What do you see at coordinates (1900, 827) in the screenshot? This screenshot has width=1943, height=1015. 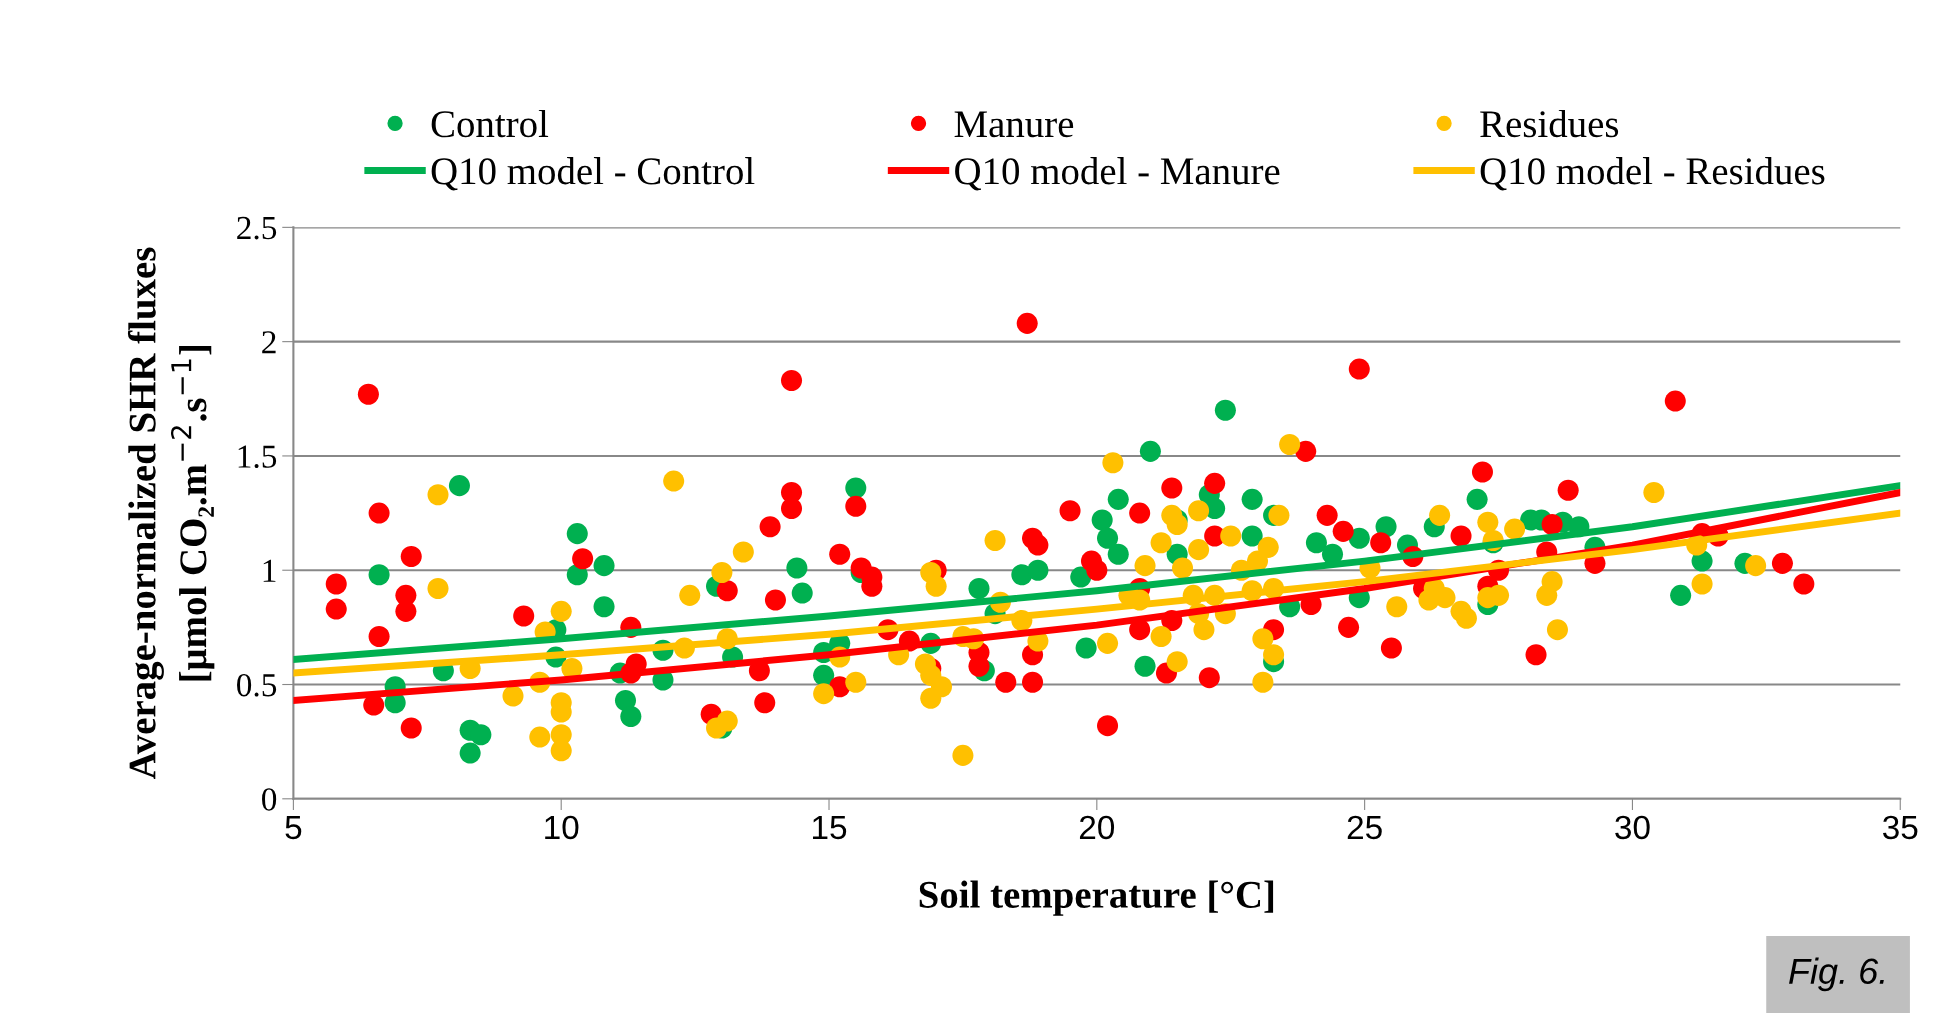 I see `x-tick-label: 35` at bounding box center [1900, 827].